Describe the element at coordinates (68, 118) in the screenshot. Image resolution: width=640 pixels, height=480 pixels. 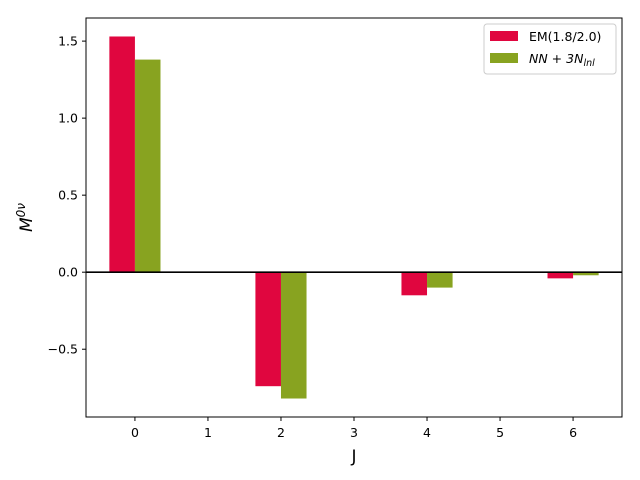
I see `y-tick-label: 1.0` at that location.